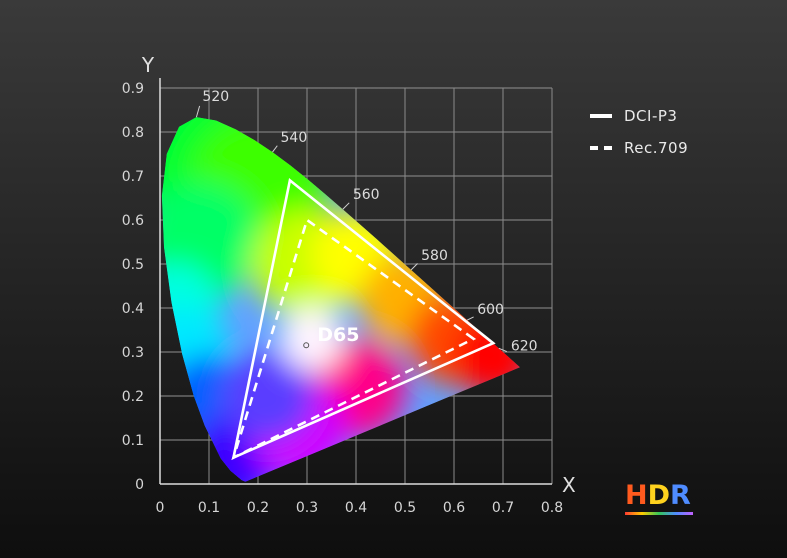 The image size is (787, 558). What do you see at coordinates (311, 338) in the screenshot?
I see `color-blob` at bounding box center [311, 338].